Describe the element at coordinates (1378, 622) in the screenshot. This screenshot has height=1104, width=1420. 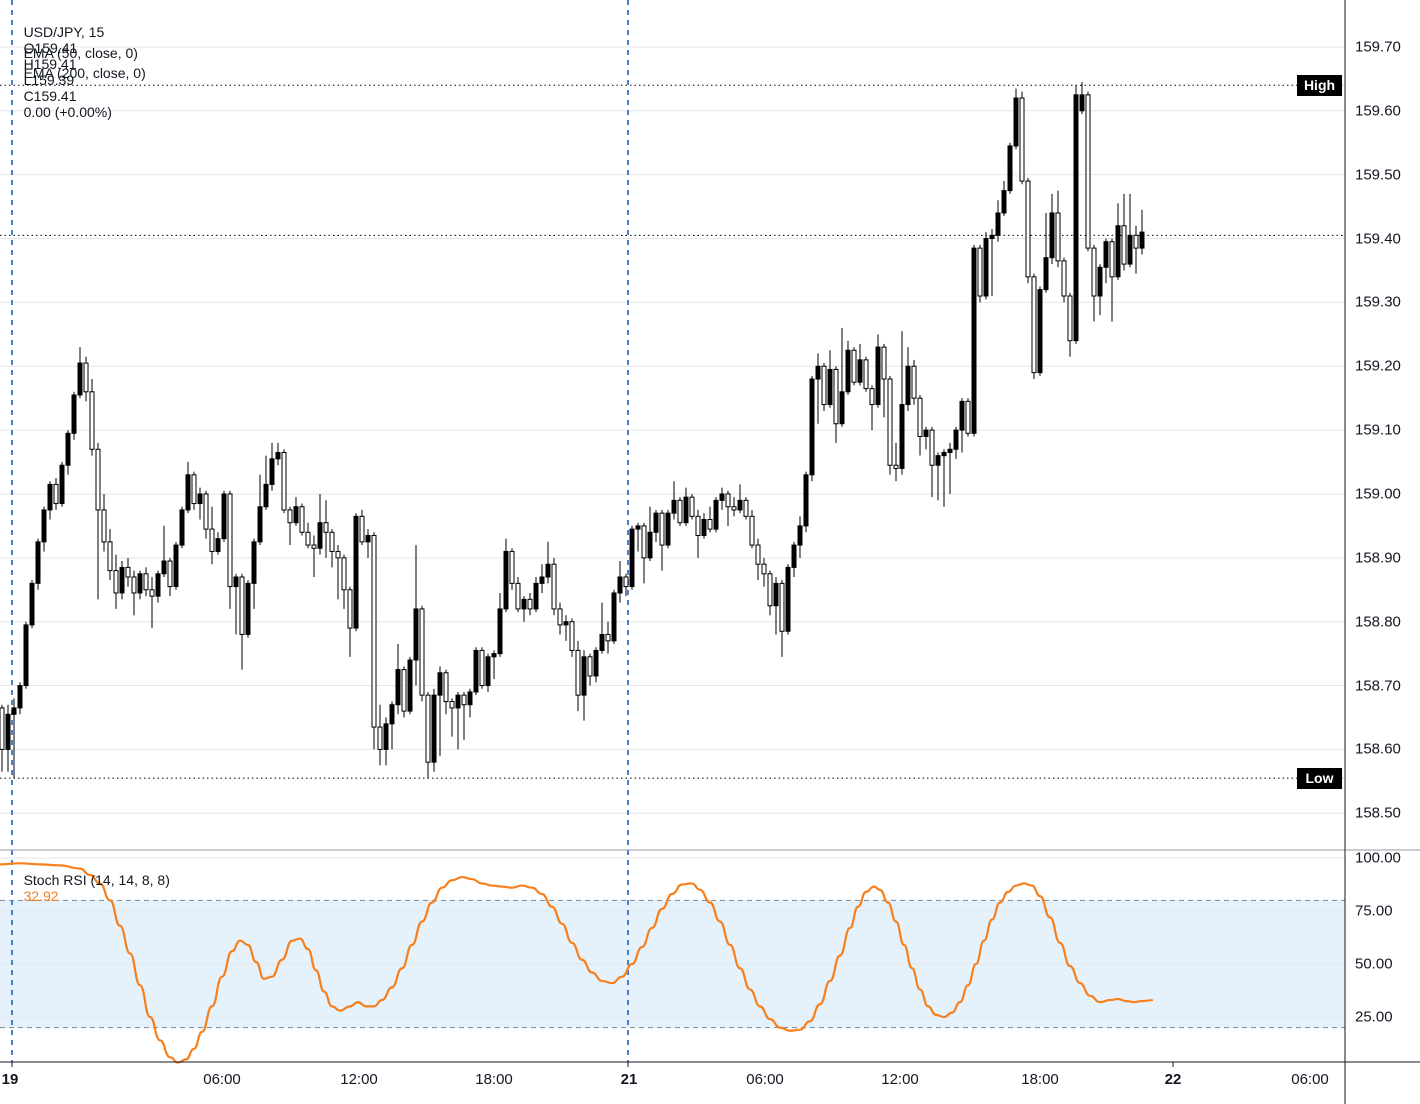
I see `price-axis-label: 158.80` at that location.